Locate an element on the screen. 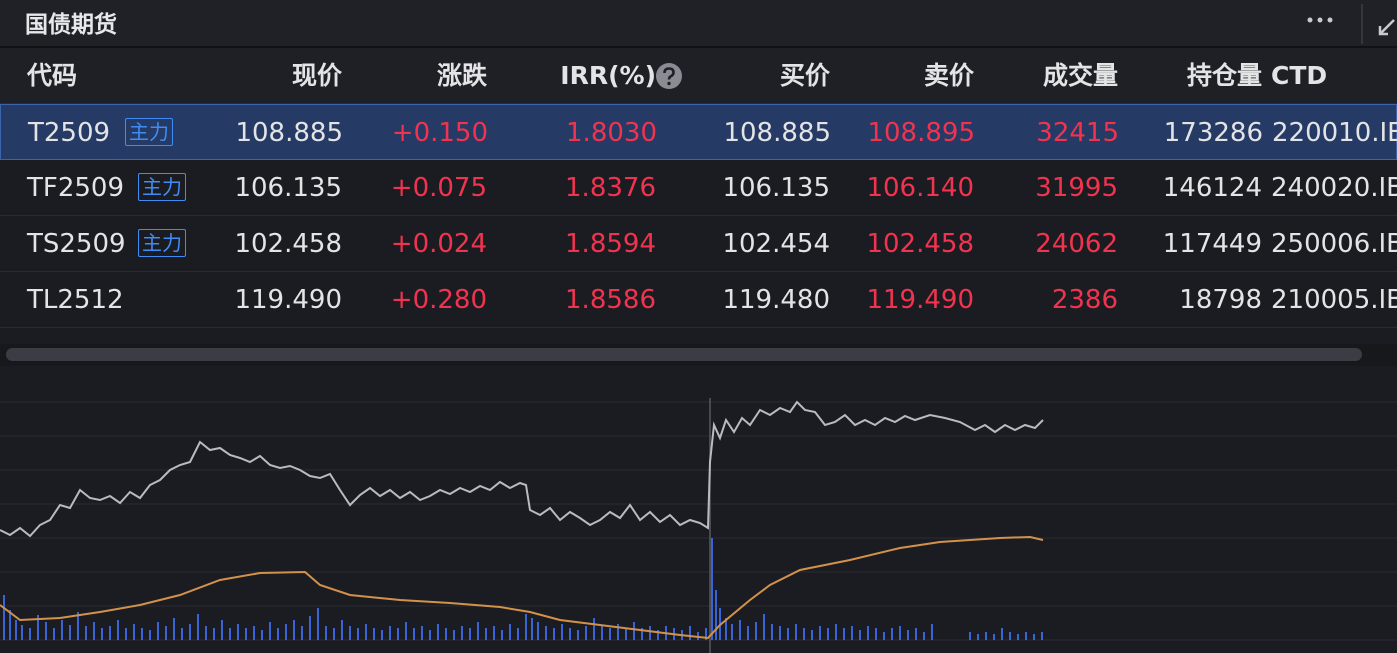  help-icon is located at coordinates (669, 76).